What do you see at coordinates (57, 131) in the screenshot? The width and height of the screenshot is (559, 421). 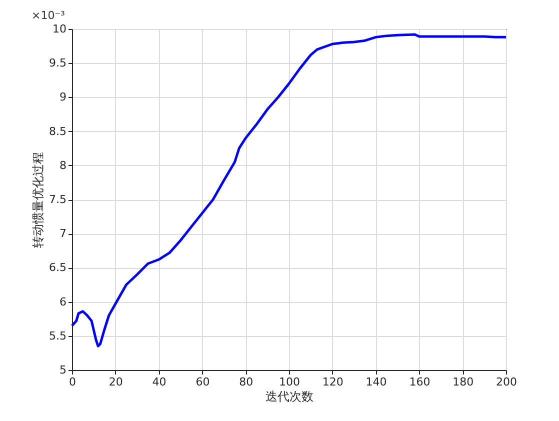 I see `y-tick-label: 8.5` at bounding box center [57, 131].